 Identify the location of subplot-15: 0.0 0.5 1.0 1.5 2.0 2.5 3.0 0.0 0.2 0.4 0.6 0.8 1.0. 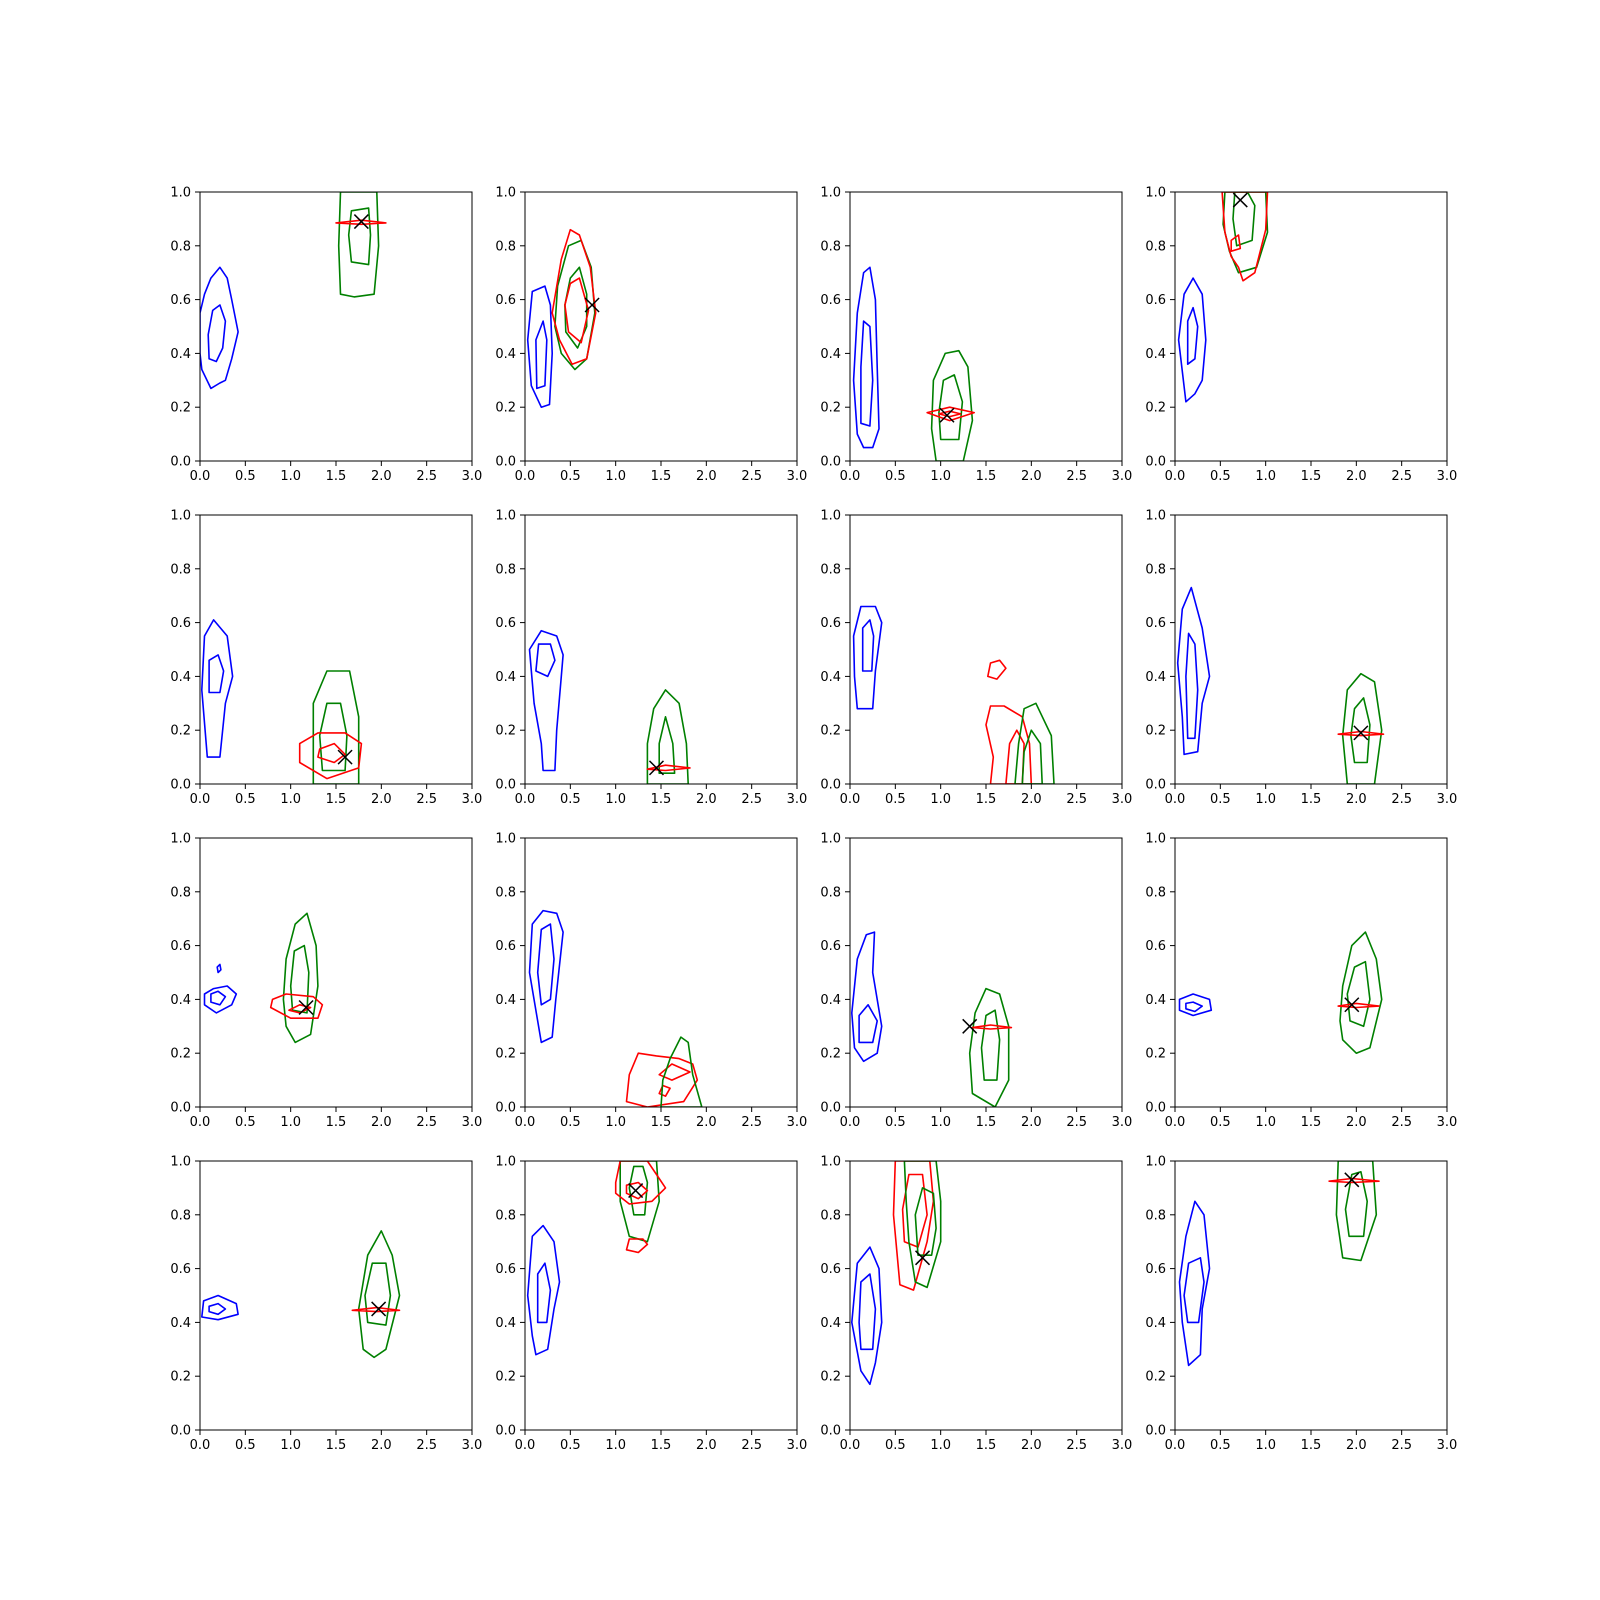
(976, 1304).